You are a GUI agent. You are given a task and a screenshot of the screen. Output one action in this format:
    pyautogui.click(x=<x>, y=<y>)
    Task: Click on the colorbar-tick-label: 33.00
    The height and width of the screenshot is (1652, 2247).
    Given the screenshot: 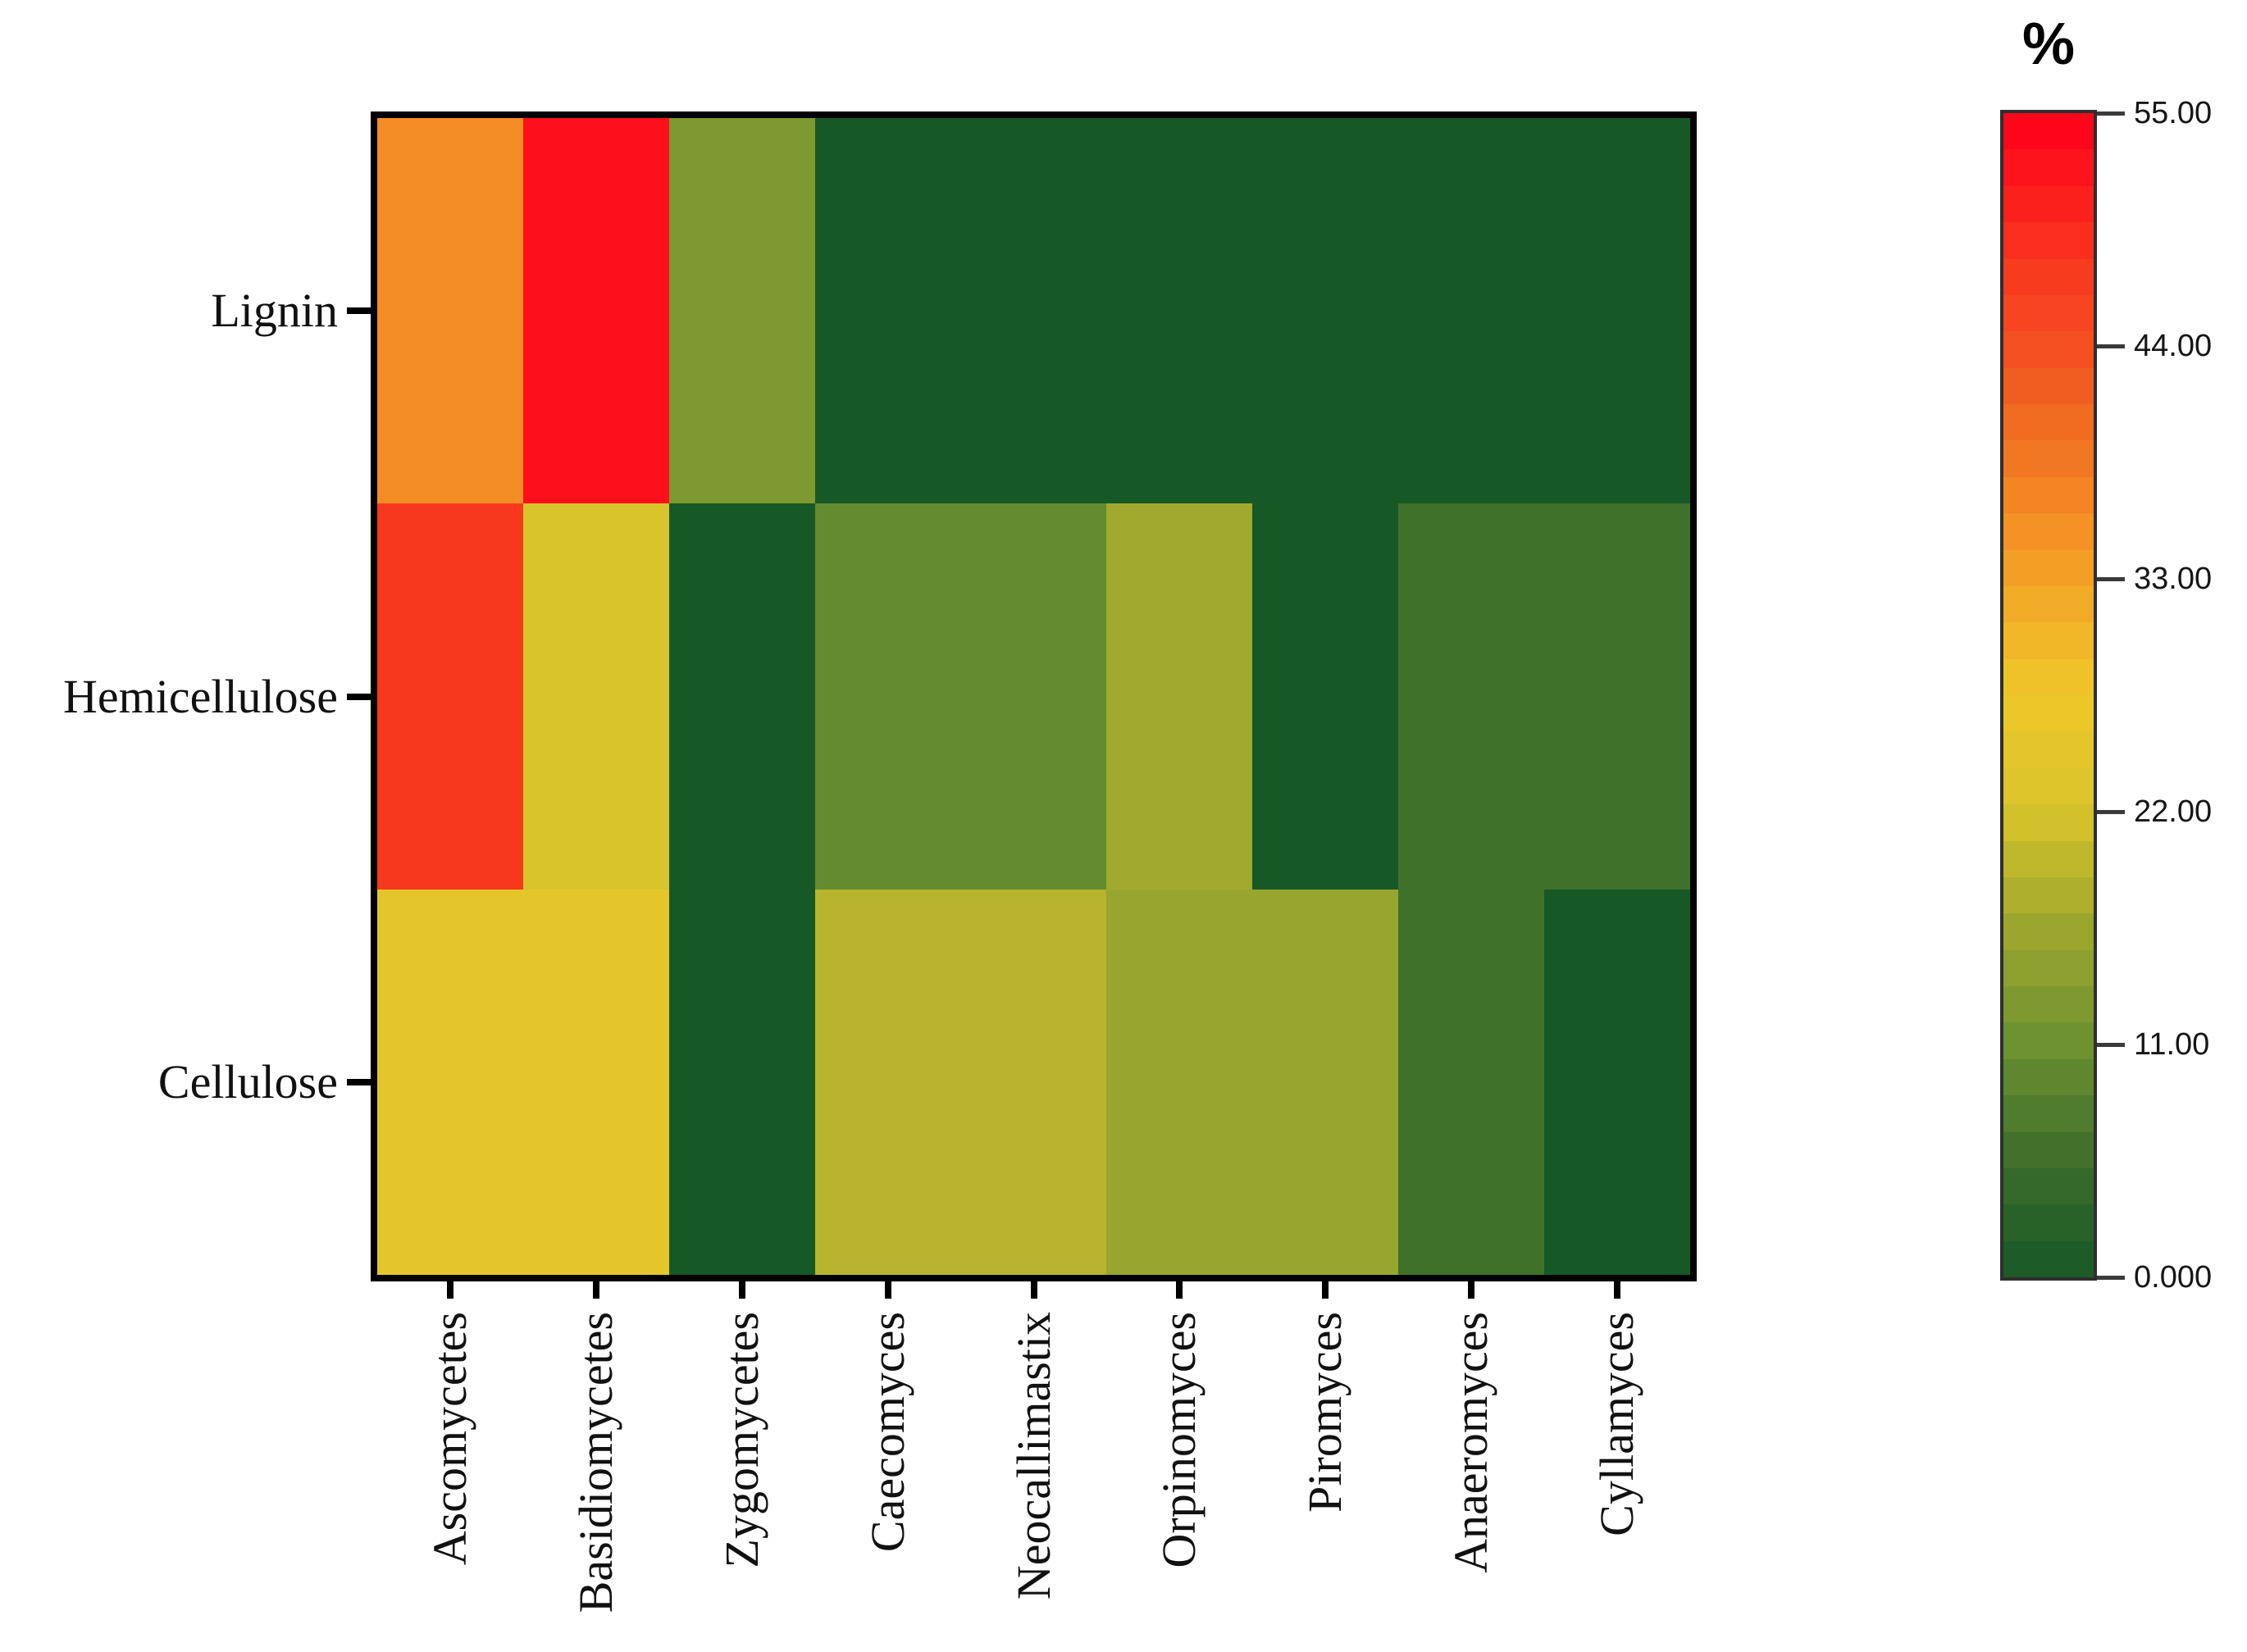 What is the action you would take?
    pyautogui.click(x=2174, y=579)
    